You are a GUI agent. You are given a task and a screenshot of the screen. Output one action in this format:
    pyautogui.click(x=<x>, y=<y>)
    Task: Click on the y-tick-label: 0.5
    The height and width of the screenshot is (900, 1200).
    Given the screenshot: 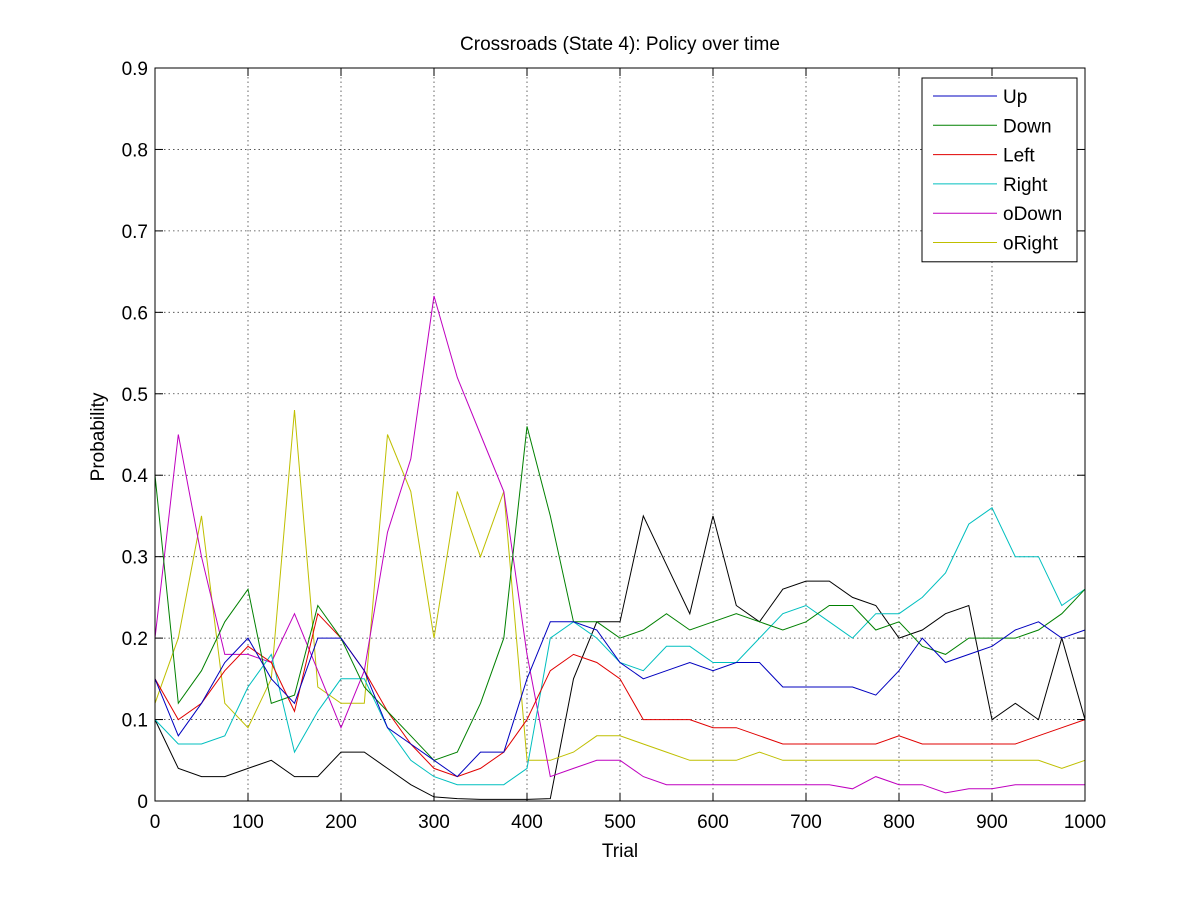 What is the action you would take?
    pyautogui.click(x=135, y=395)
    